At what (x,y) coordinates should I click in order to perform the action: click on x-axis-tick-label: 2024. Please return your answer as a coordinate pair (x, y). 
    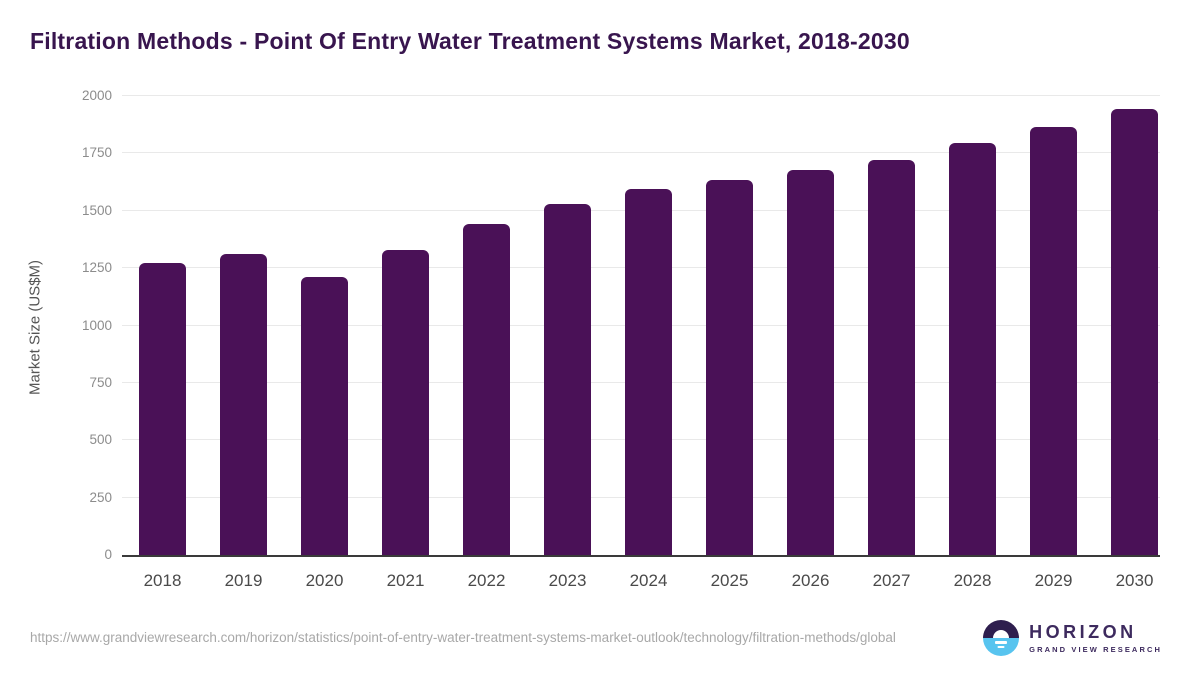
    Looking at the image, I should click on (648, 580).